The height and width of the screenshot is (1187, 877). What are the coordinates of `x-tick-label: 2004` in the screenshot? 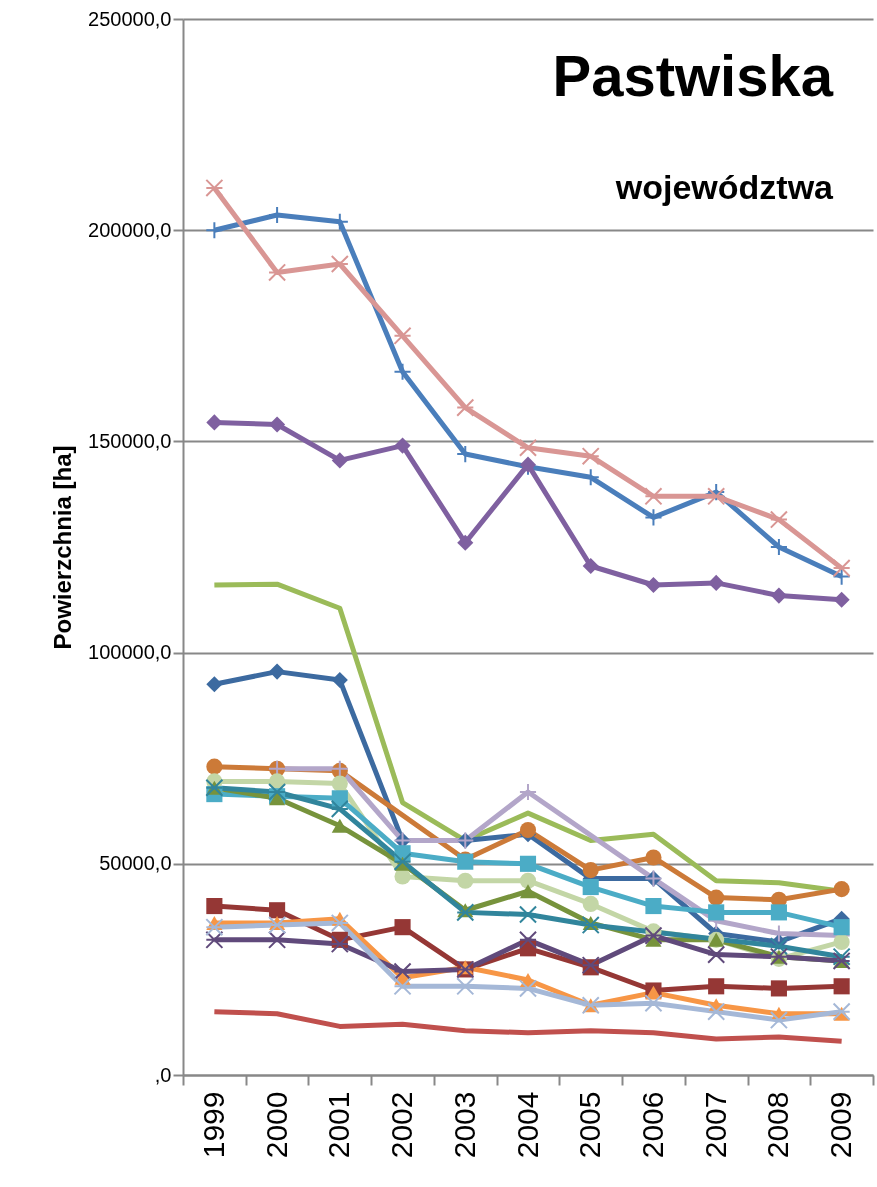 It's located at (527, 1125).